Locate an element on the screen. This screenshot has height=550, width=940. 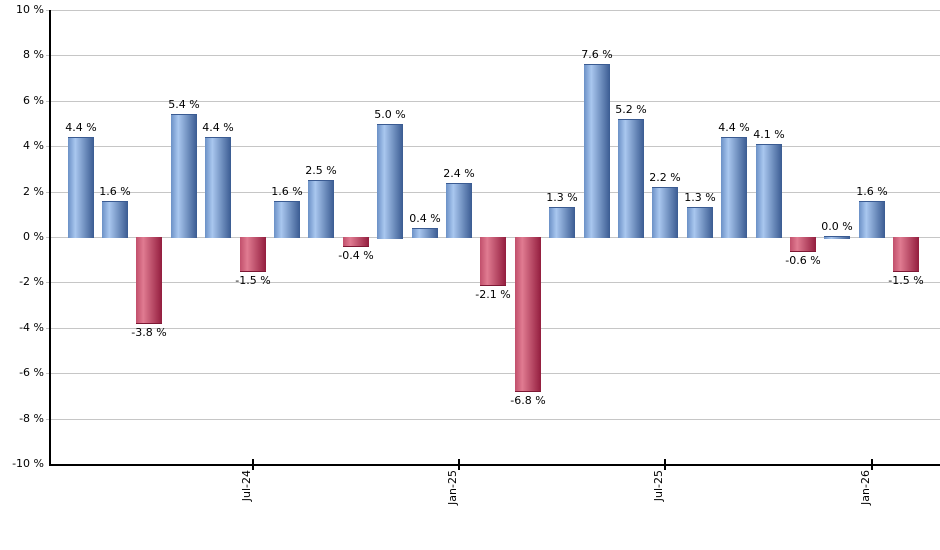
bar-value-label: -0.6 % is located at coordinates (803, 260).